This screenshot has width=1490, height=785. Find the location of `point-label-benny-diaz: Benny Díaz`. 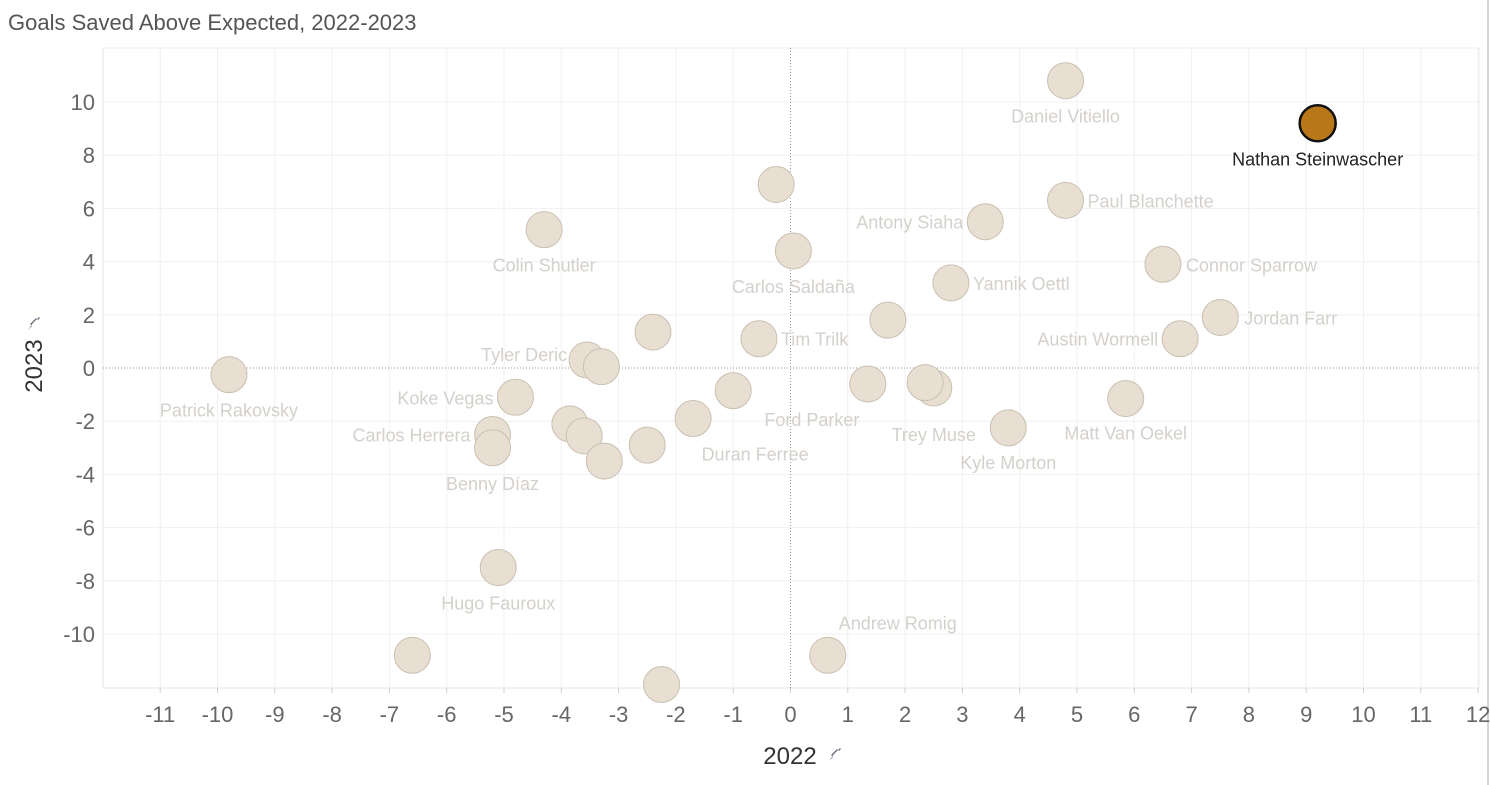

point-label-benny-diaz: Benny Díaz is located at coordinates (492, 484).